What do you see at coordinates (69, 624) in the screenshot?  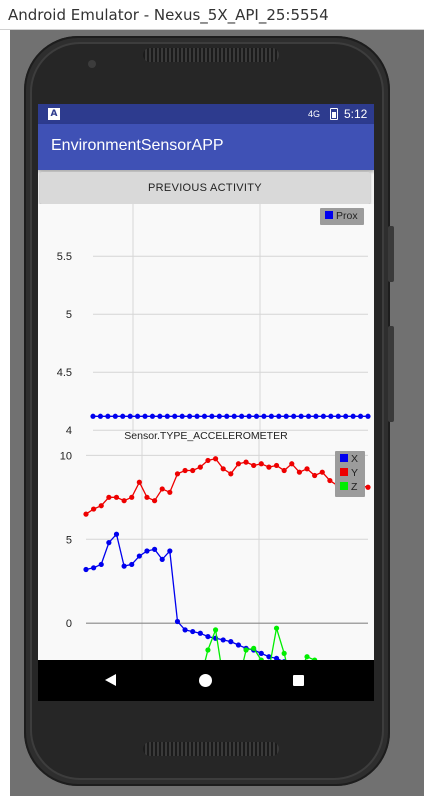 I see `y-tick-label: 0` at bounding box center [69, 624].